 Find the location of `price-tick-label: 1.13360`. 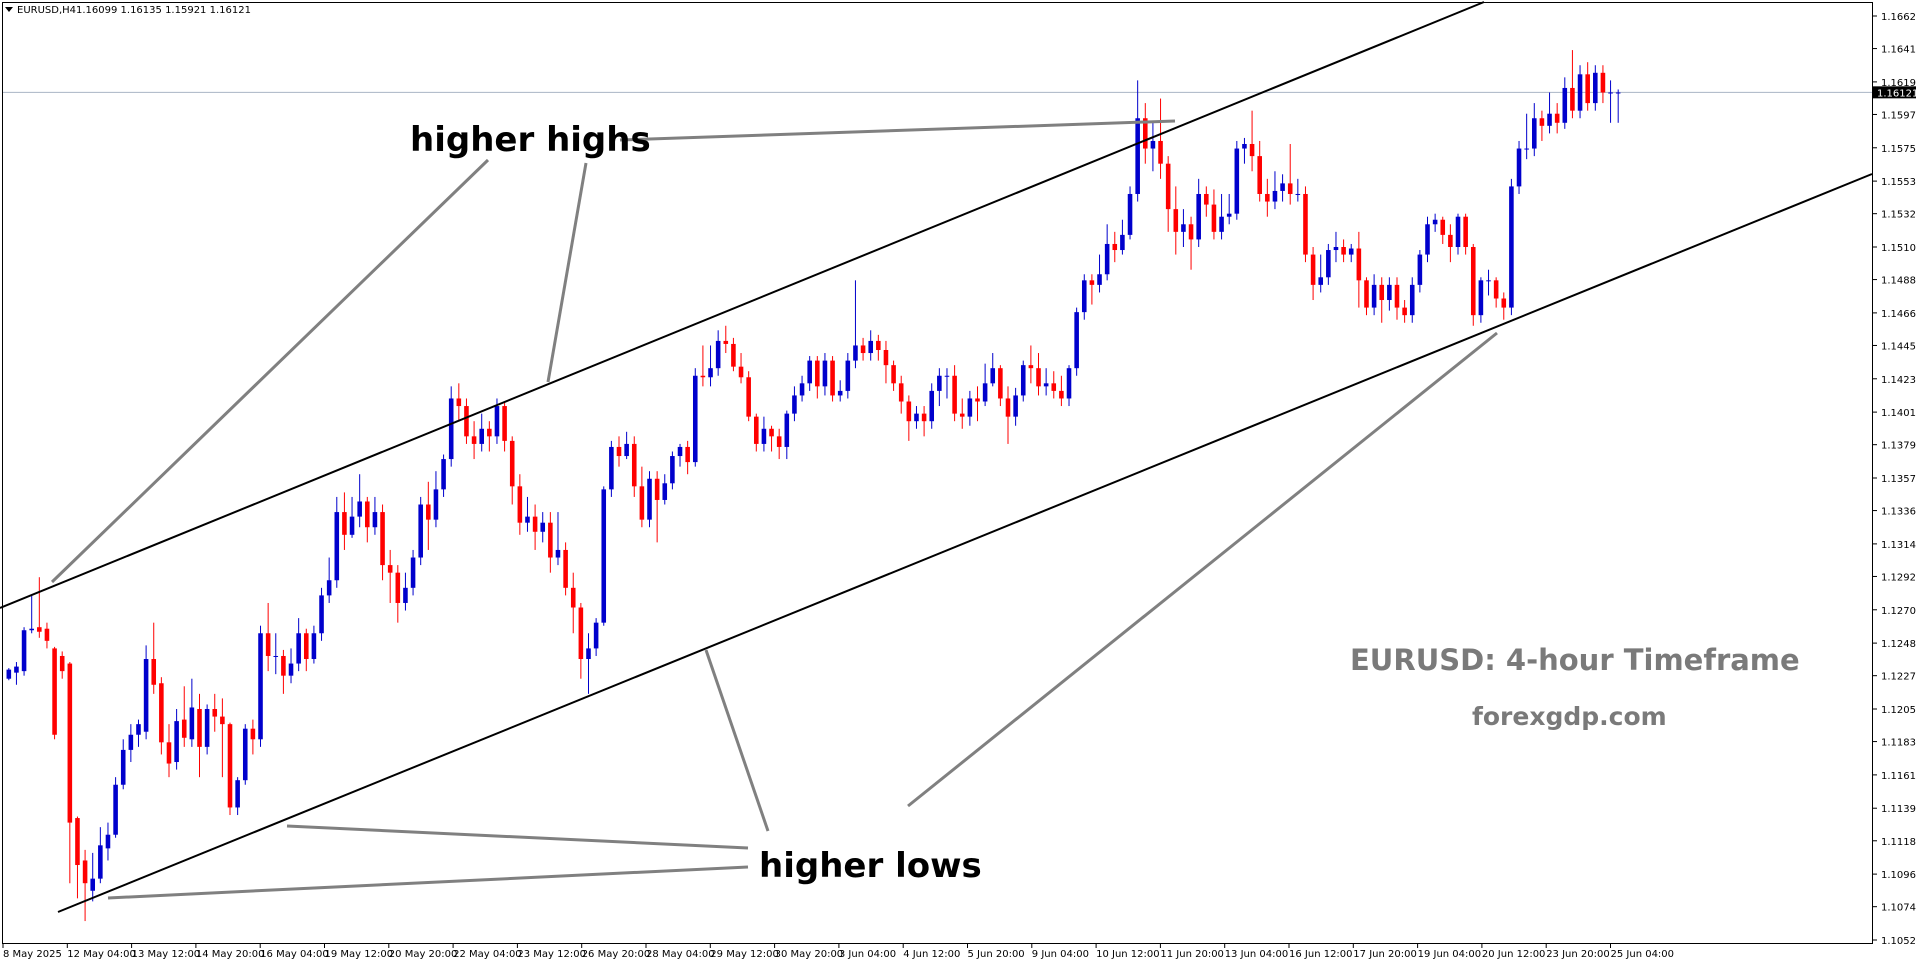

price-tick-label: 1.13360 is located at coordinates (1898, 512).